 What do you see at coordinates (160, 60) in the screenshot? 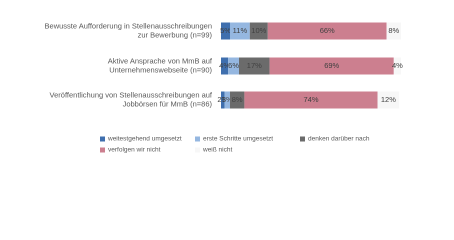
I see `category-label: Aktive Ansprache von MmB auf` at bounding box center [160, 60].